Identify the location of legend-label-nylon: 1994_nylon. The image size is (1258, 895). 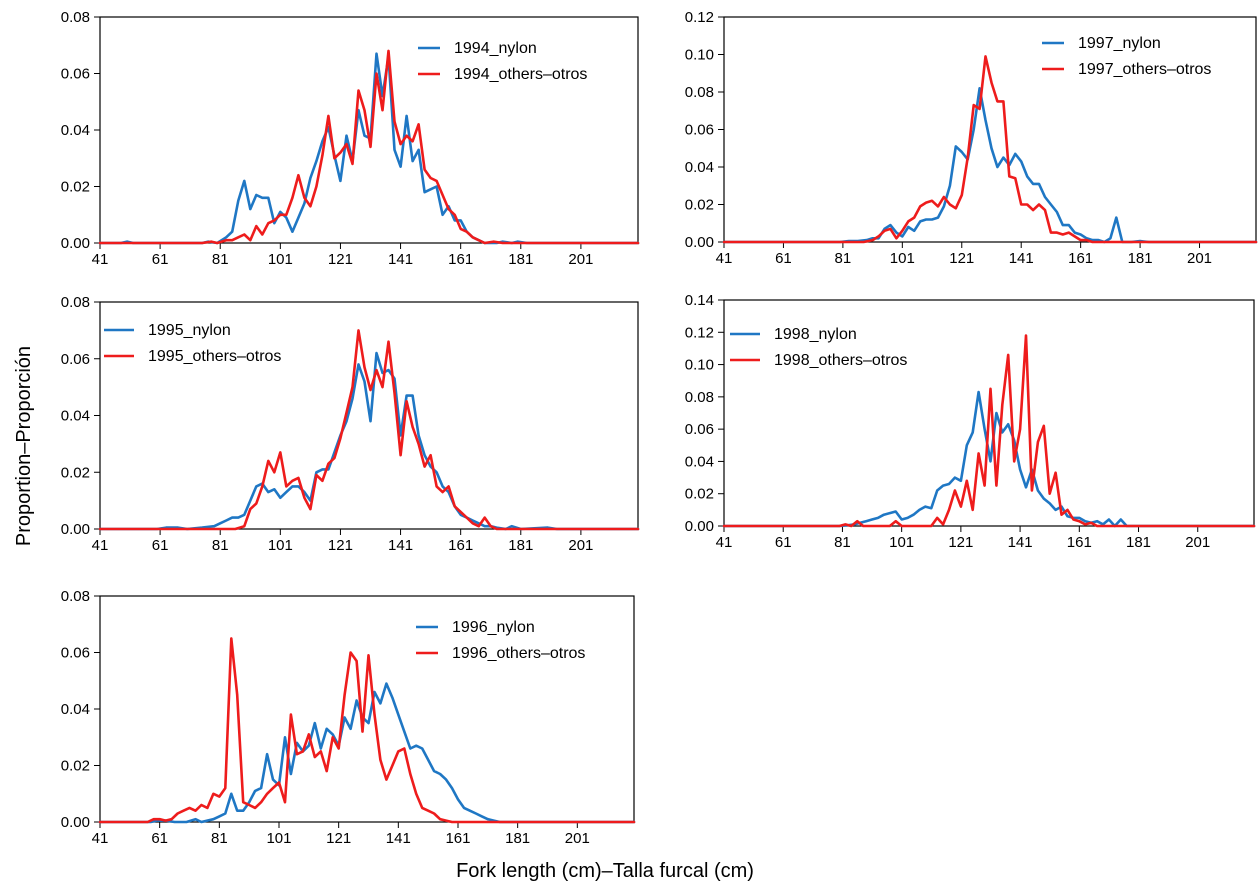
(495, 48).